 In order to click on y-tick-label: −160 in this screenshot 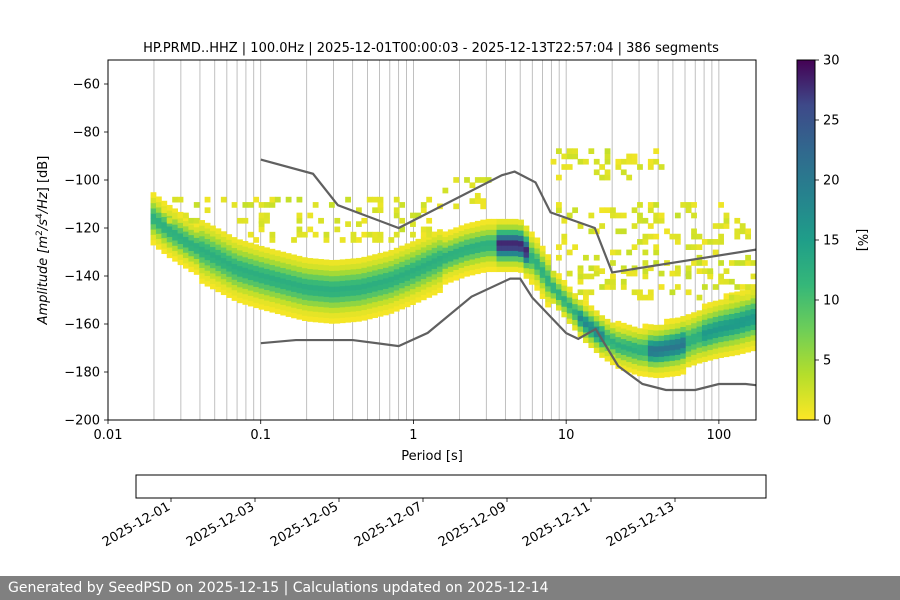, I will do `click(82, 325)`.